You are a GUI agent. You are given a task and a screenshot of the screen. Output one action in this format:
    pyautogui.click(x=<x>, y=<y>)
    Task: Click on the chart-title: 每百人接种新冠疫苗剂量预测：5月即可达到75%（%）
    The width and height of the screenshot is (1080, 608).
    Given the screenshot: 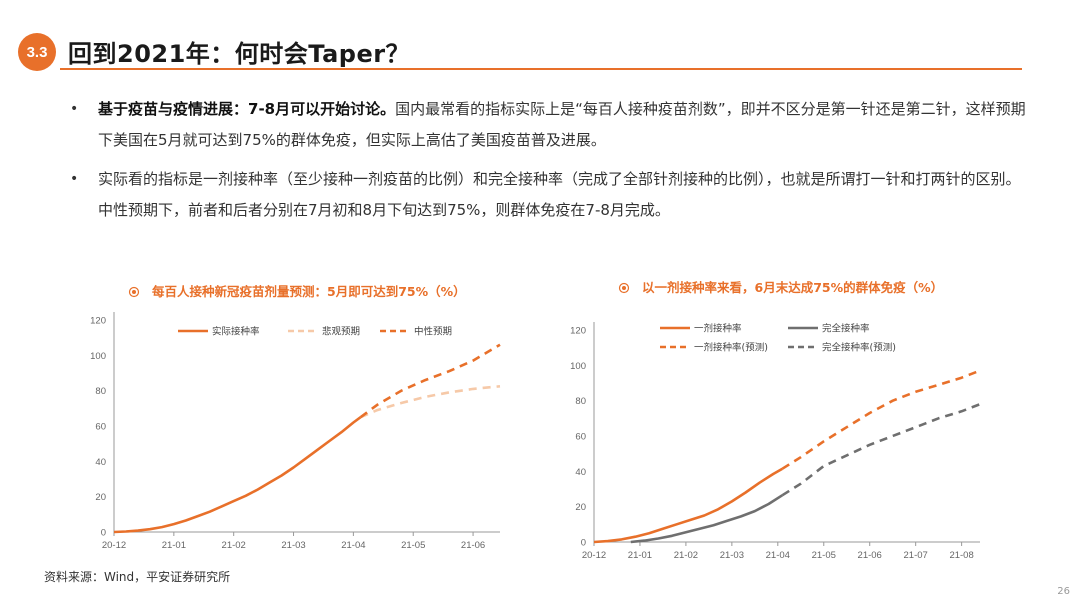 What is the action you would take?
    pyautogui.click(x=309, y=291)
    